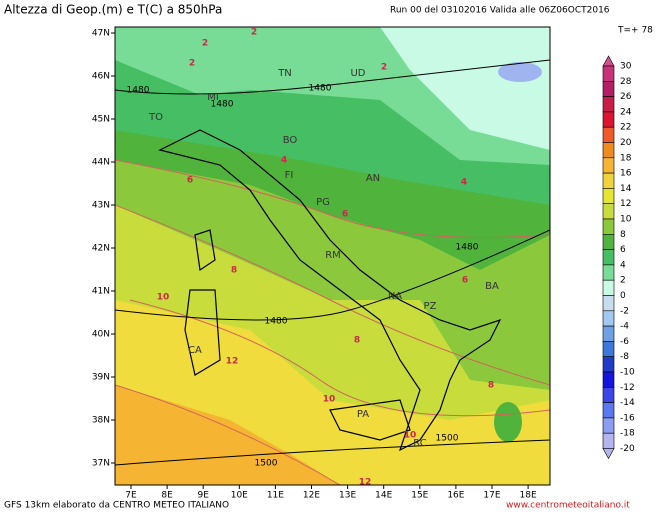 The width and height of the screenshot is (668, 517). What do you see at coordinates (627, 449) in the screenshot?
I see `colorbar-label: -20` at bounding box center [627, 449].